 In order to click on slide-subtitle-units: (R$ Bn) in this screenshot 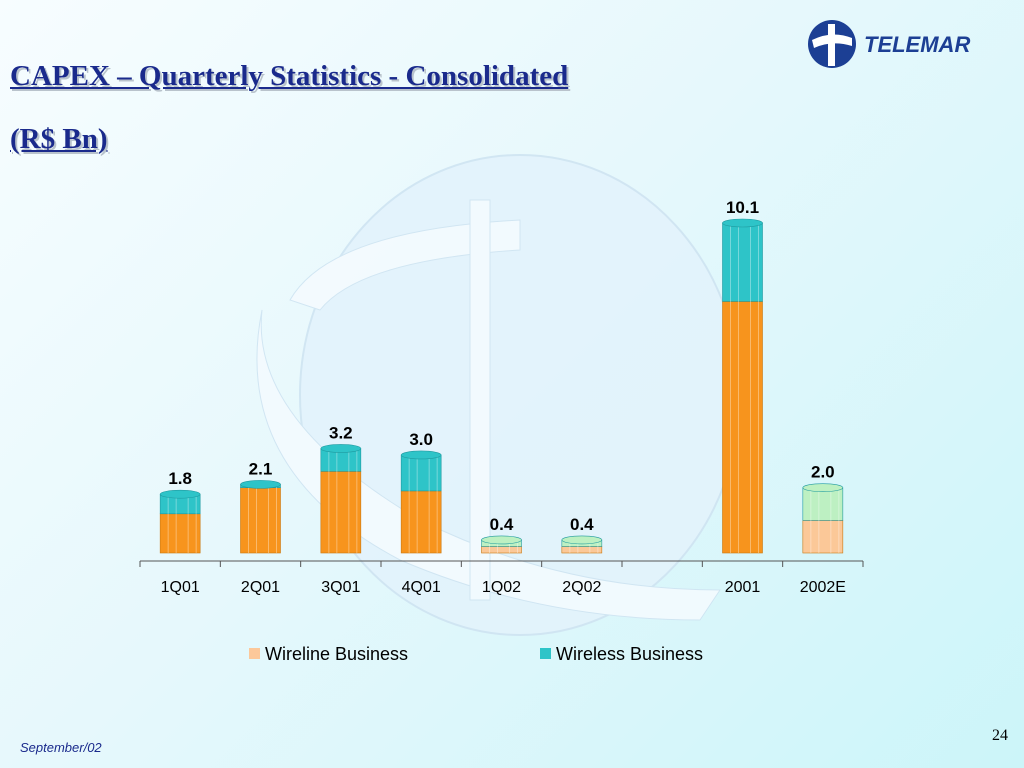, I will do `click(59, 139)`.